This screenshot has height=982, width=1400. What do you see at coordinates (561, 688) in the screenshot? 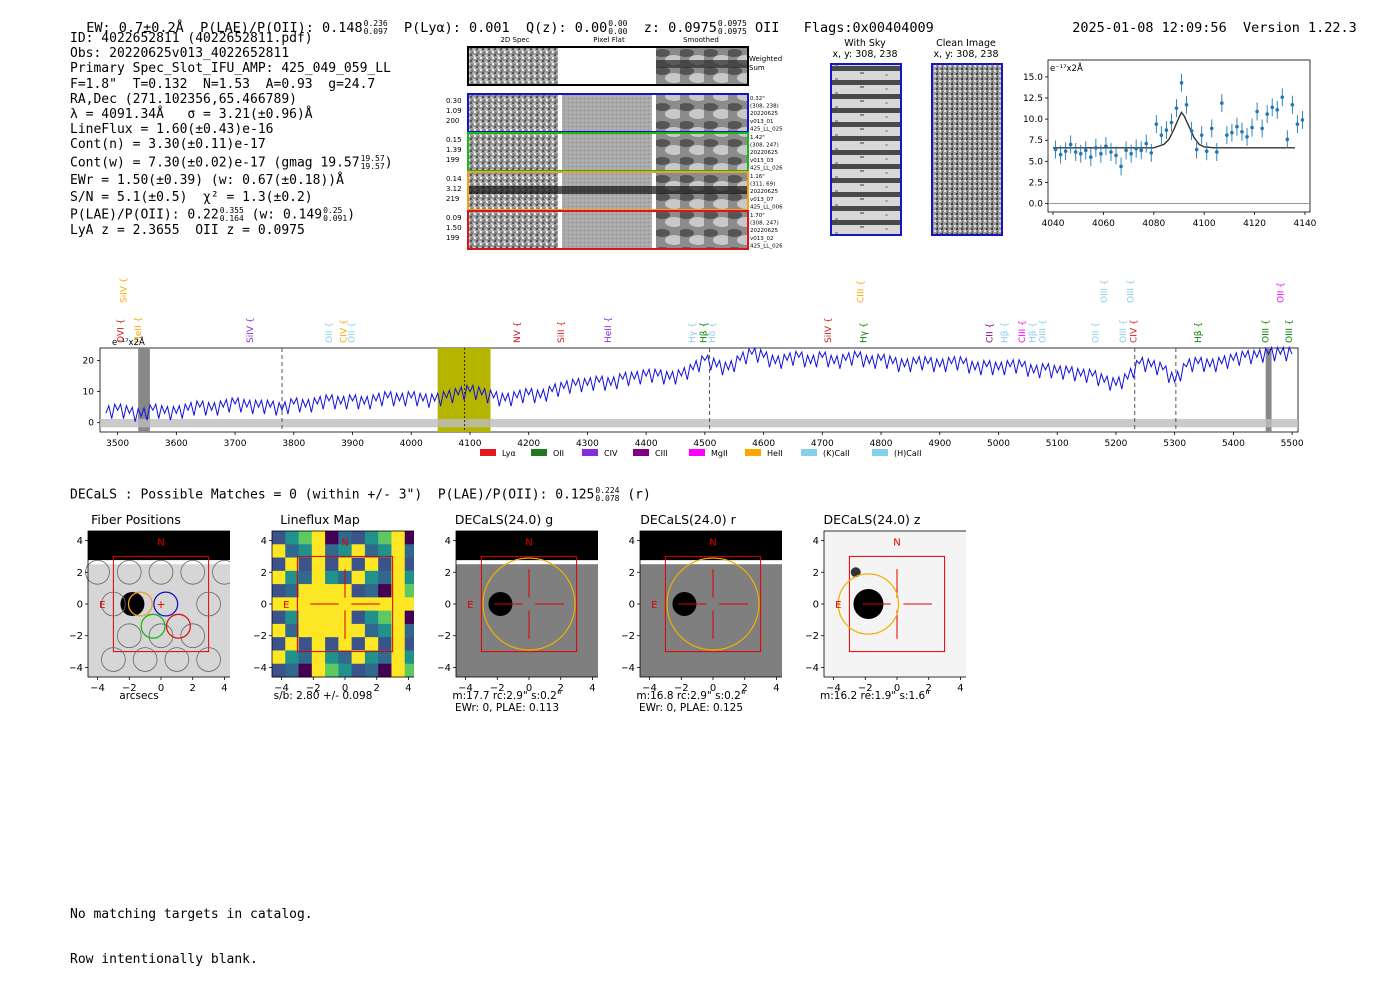
I see `x-tick-label: 2` at bounding box center [561, 688].